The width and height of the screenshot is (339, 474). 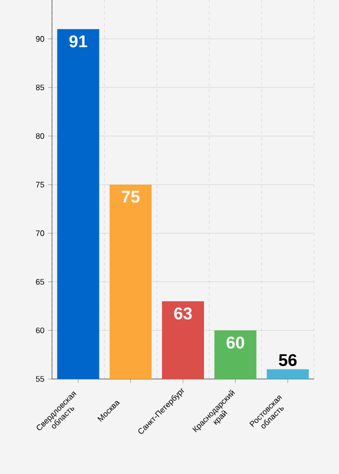 I want to click on data-label: 60, so click(x=235, y=342).